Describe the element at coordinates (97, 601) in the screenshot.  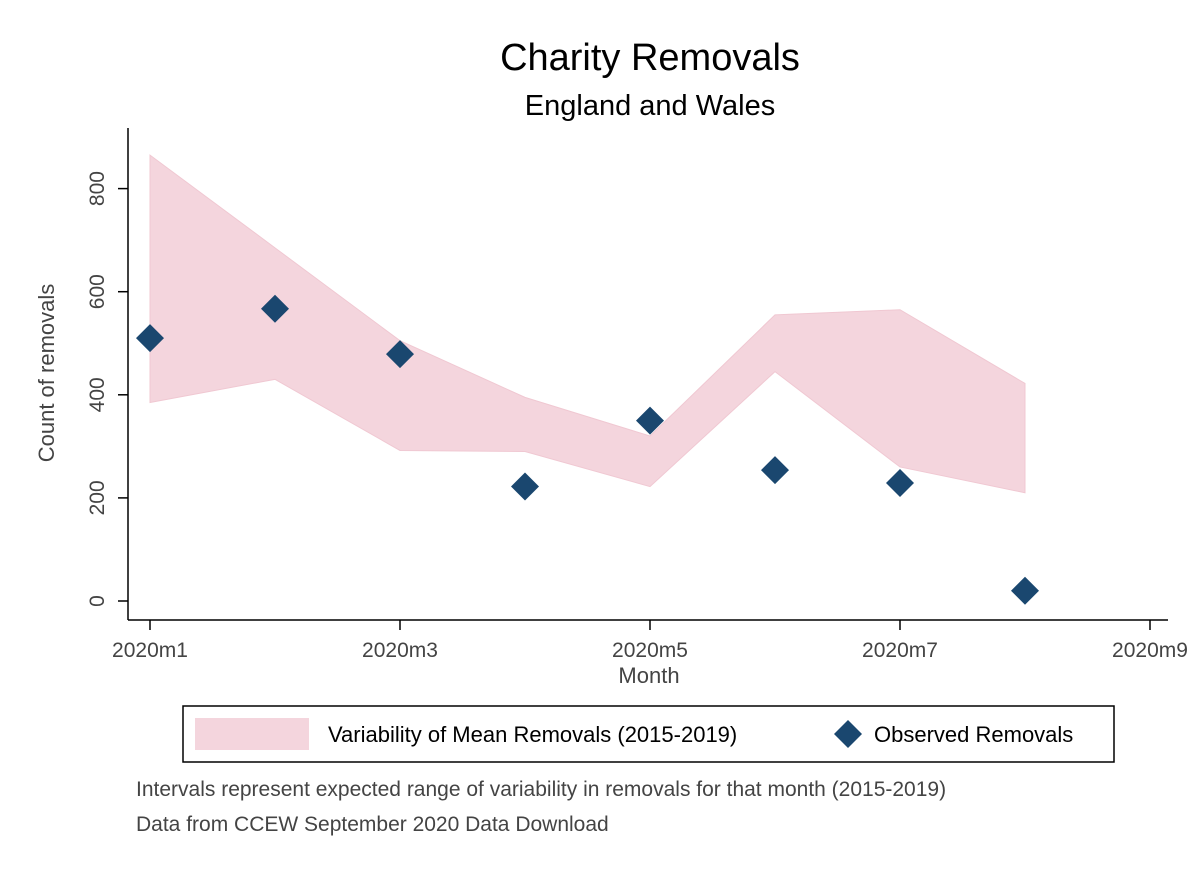
I see `y-tick-label-0: 0` at that location.